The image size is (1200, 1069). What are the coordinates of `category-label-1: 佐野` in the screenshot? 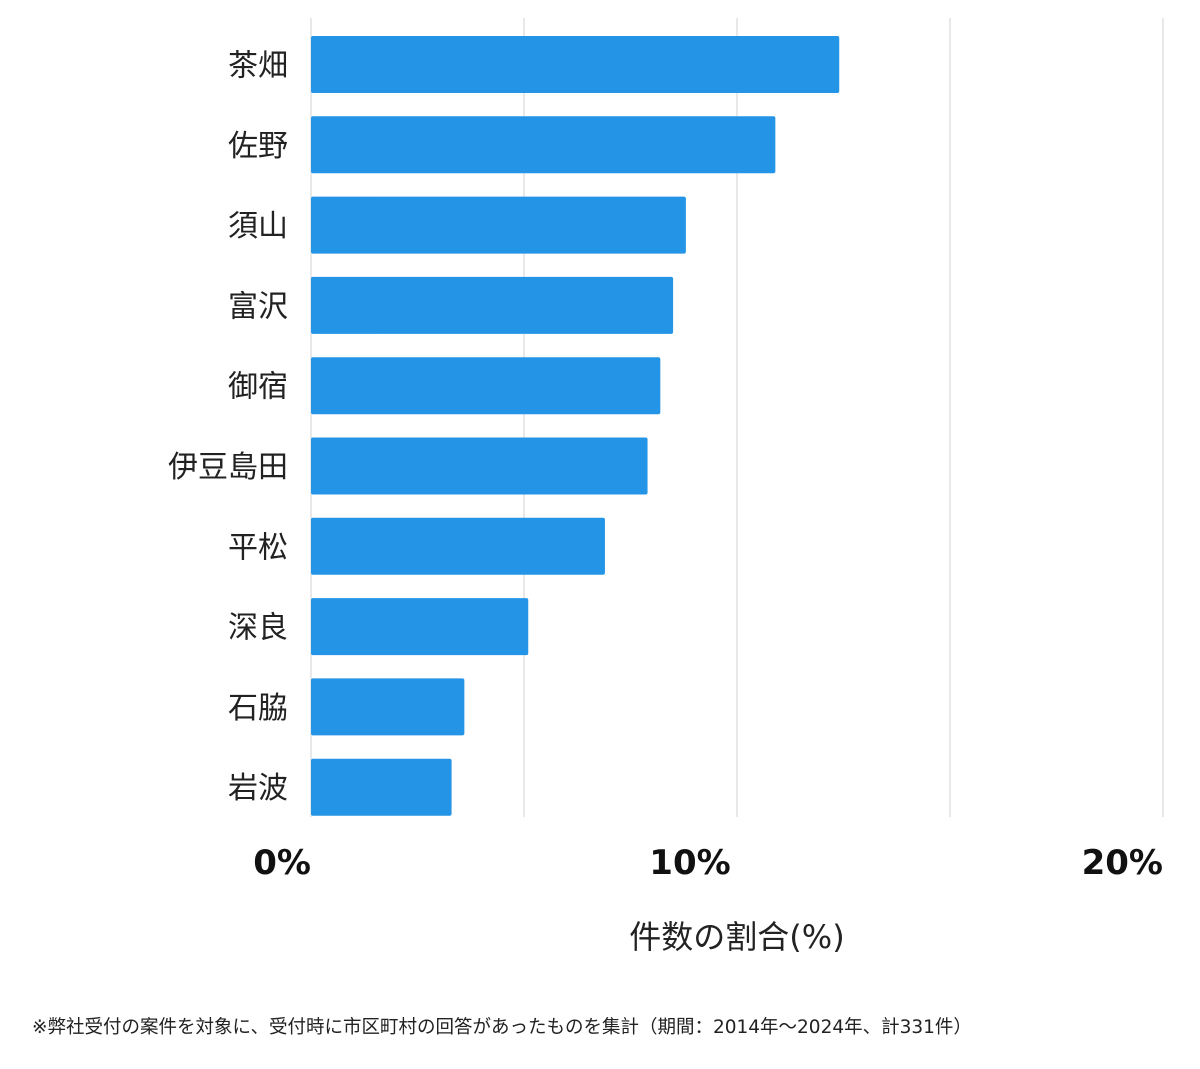 It's located at (258, 146).